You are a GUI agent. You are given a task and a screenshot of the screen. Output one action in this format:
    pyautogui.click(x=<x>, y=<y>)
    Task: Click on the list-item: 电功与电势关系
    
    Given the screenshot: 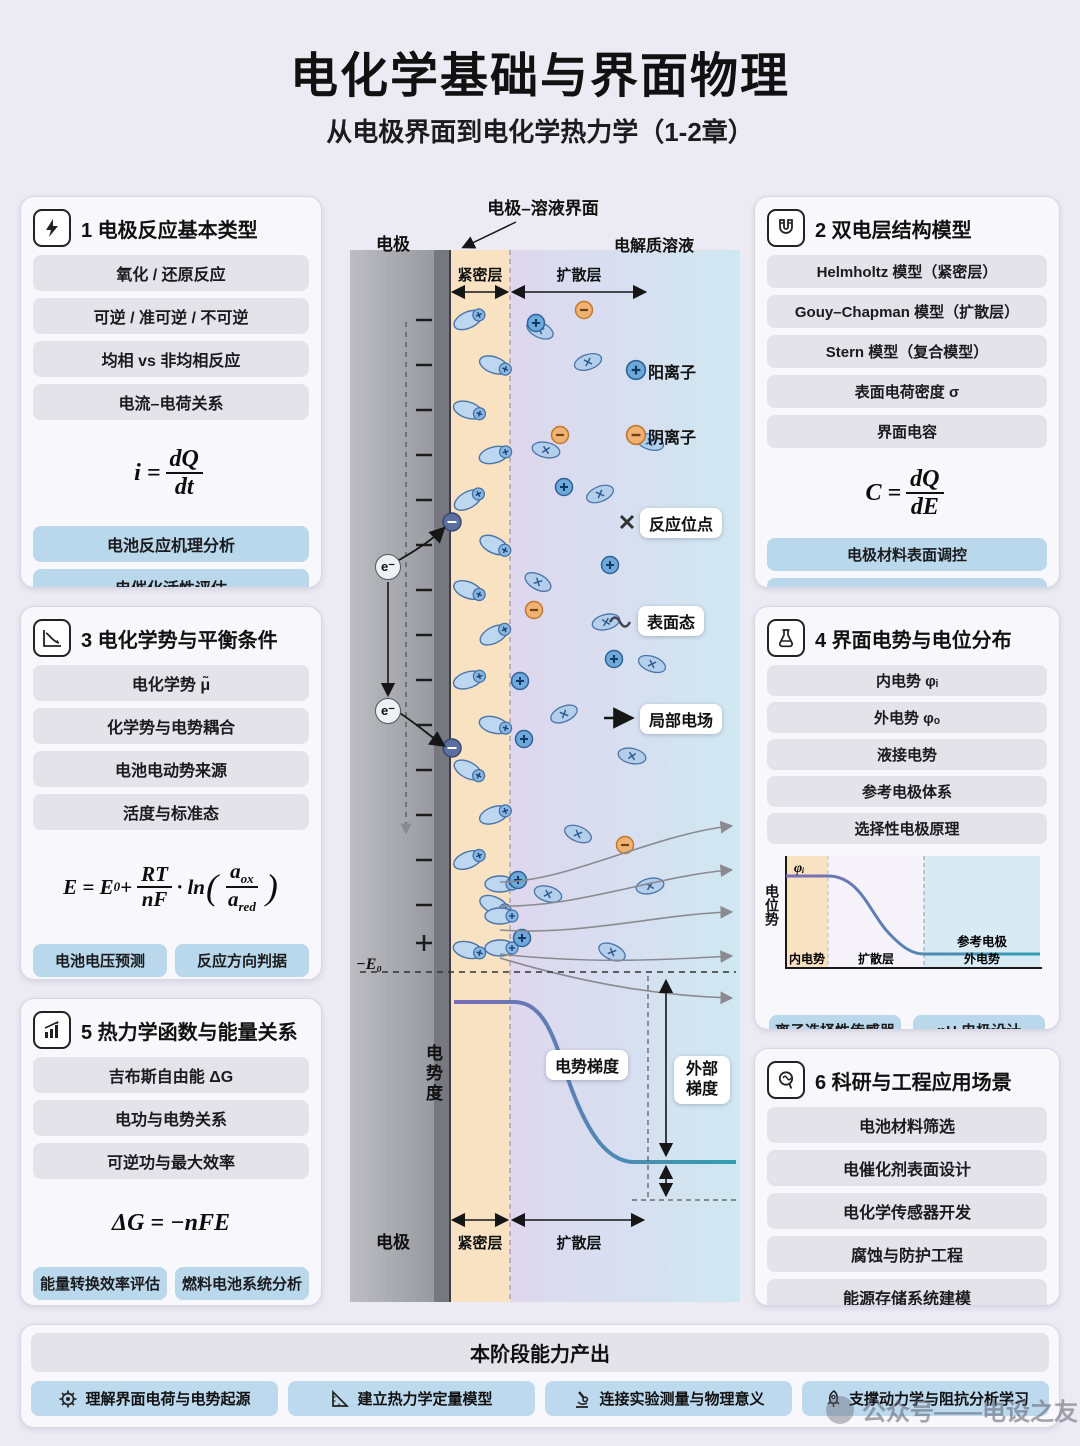 What is the action you would take?
    pyautogui.click(x=171, y=1118)
    